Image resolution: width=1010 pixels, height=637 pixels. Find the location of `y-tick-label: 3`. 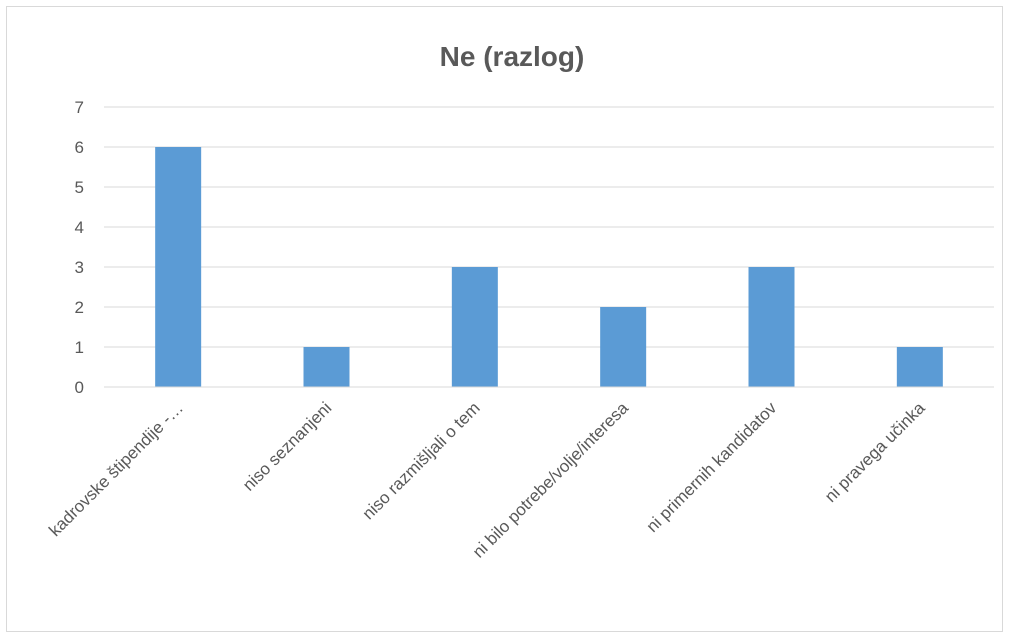

y-tick-label: 3 is located at coordinates (79, 267).